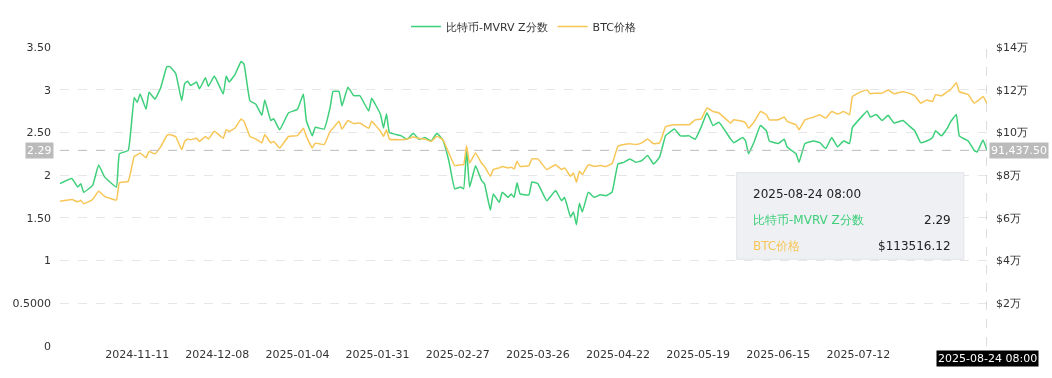 This screenshot has width=1052, height=378. What do you see at coordinates (38, 133) in the screenshot?
I see `y-tick-label: 2.50` at bounding box center [38, 133].